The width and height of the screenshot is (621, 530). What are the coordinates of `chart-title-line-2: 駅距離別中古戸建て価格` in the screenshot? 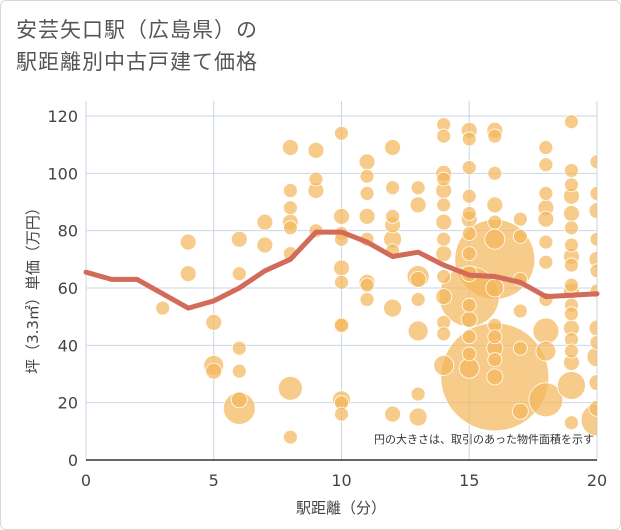 It's located at (137, 62).